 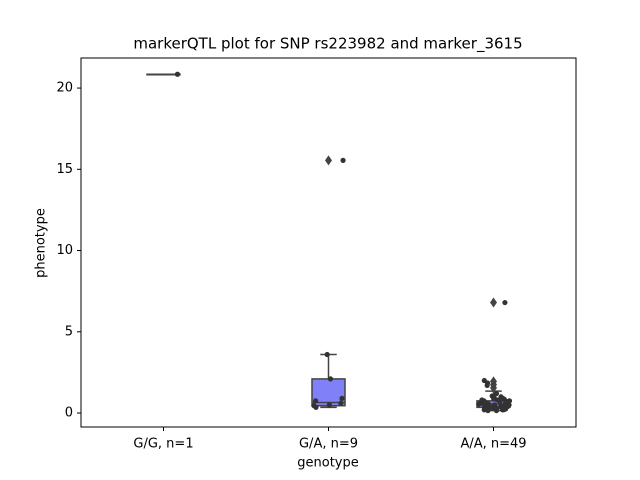 What do you see at coordinates (493, 444) in the screenshot?
I see `x-tick-label: A/A, n=49` at bounding box center [493, 444].